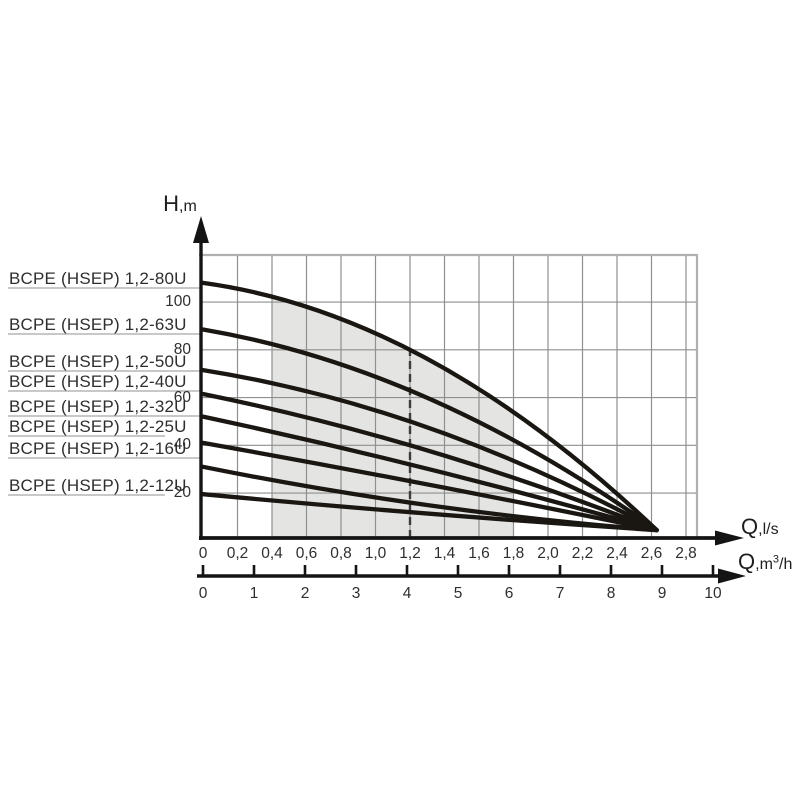 The image size is (800, 800). Describe the element at coordinates (182, 349) in the screenshot. I see `y-tick-label: 80` at that location.